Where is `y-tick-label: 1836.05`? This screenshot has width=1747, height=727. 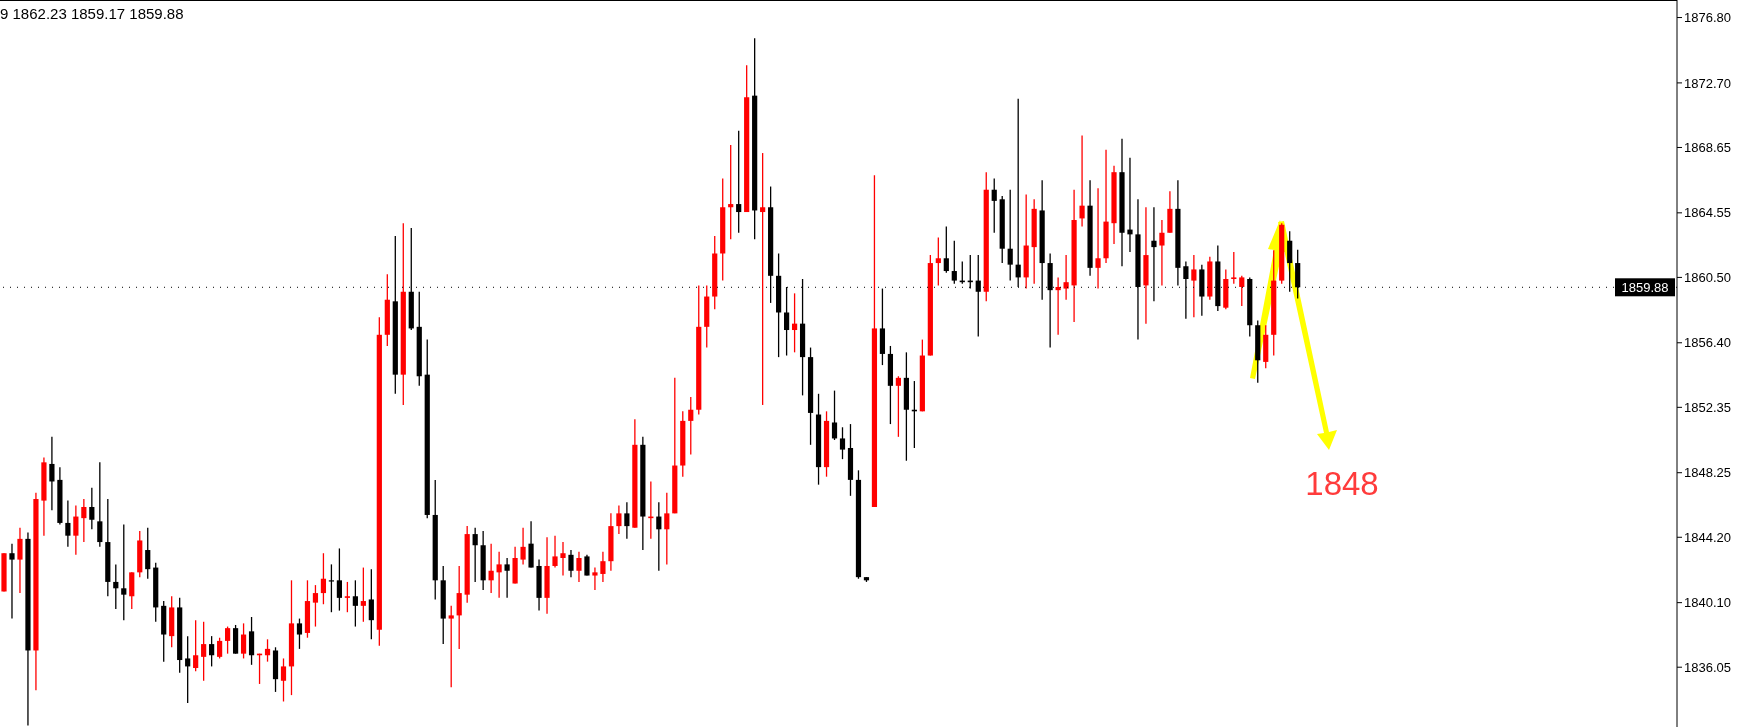 y-tick-label: 1836.05 is located at coordinates (1707, 667).